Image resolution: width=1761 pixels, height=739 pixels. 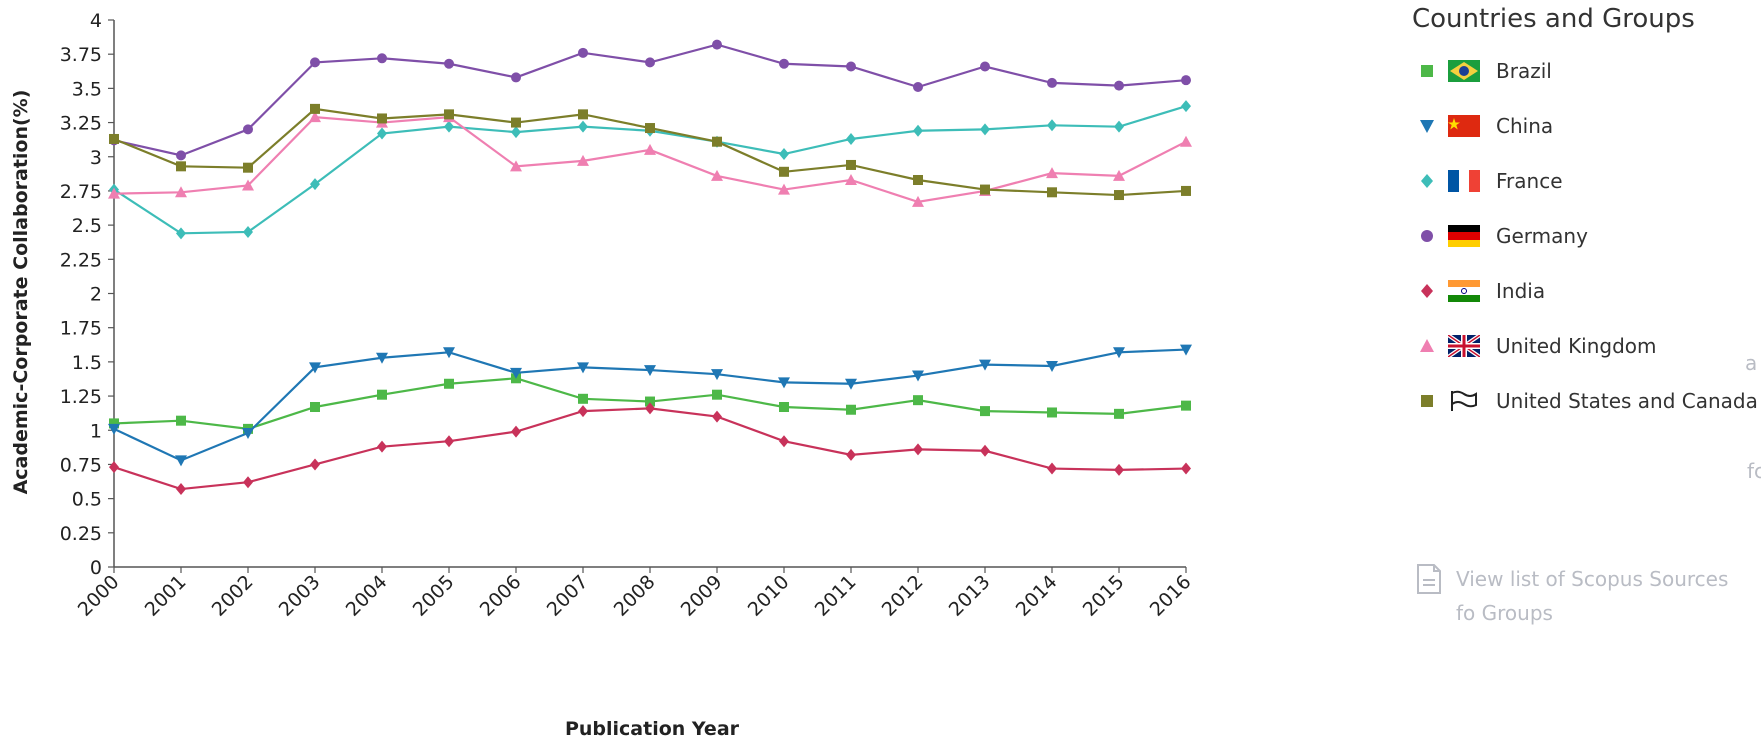 What do you see at coordinates (96, 158) in the screenshot?
I see `y-tick-label: 3` at bounding box center [96, 158].